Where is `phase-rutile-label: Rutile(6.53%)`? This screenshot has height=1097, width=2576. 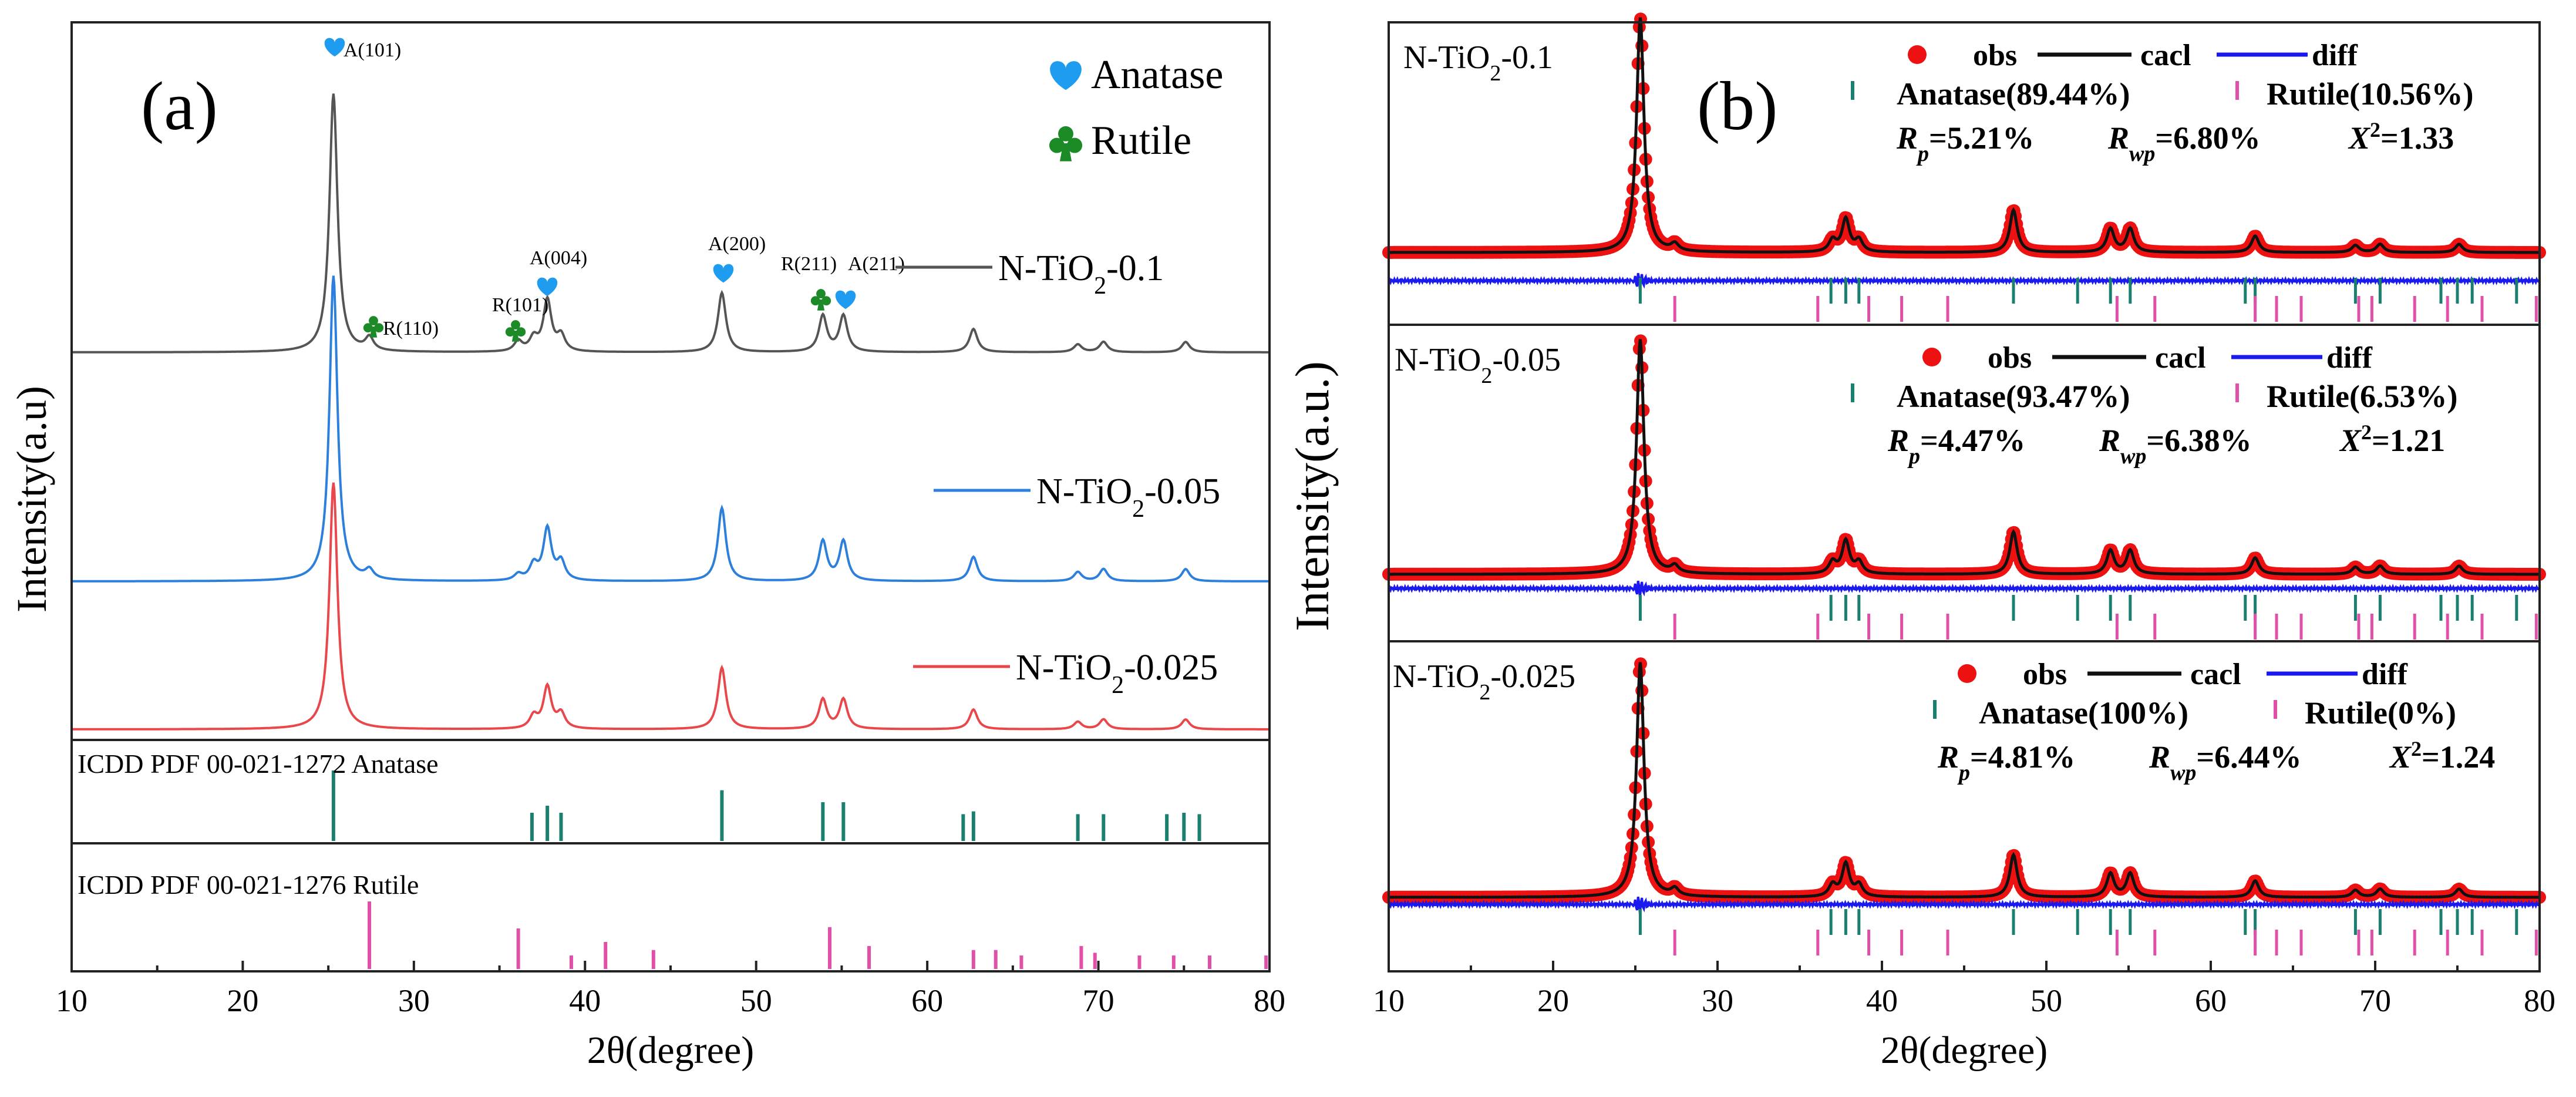
phase-rutile-label: Rutile(6.53%) is located at coordinates (2362, 397).